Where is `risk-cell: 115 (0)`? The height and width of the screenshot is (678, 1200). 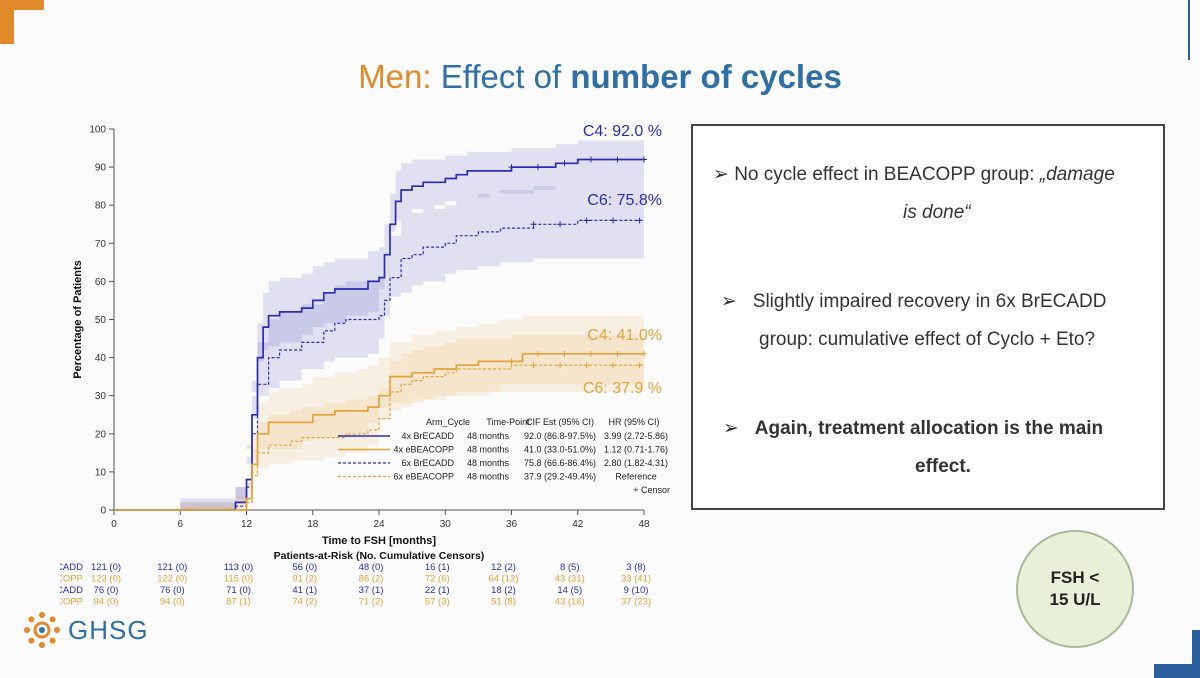 risk-cell: 115 (0) is located at coordinates (238, 579).